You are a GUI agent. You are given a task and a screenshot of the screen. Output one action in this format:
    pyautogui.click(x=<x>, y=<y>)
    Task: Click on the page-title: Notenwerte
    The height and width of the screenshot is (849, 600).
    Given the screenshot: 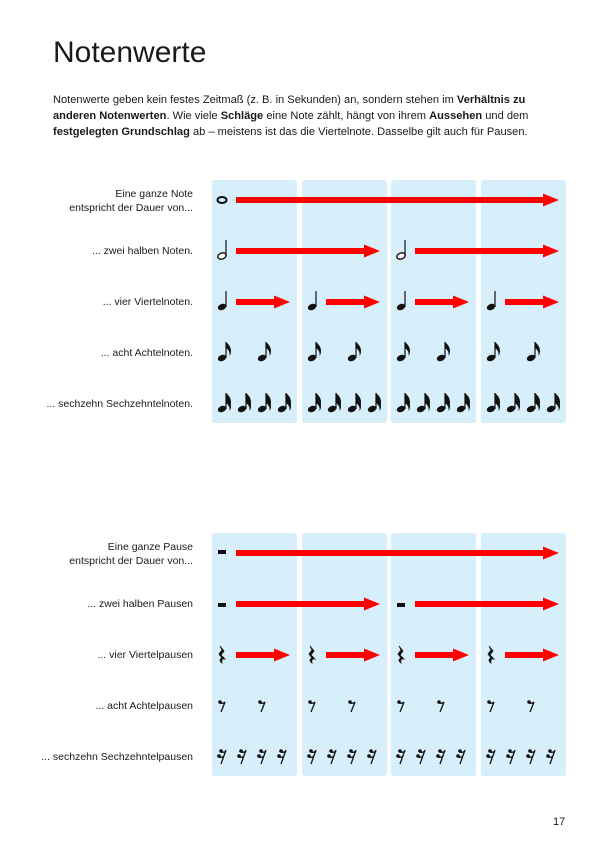 What is the action you would take?
    pyautogui.click(x=130, y=52)
    